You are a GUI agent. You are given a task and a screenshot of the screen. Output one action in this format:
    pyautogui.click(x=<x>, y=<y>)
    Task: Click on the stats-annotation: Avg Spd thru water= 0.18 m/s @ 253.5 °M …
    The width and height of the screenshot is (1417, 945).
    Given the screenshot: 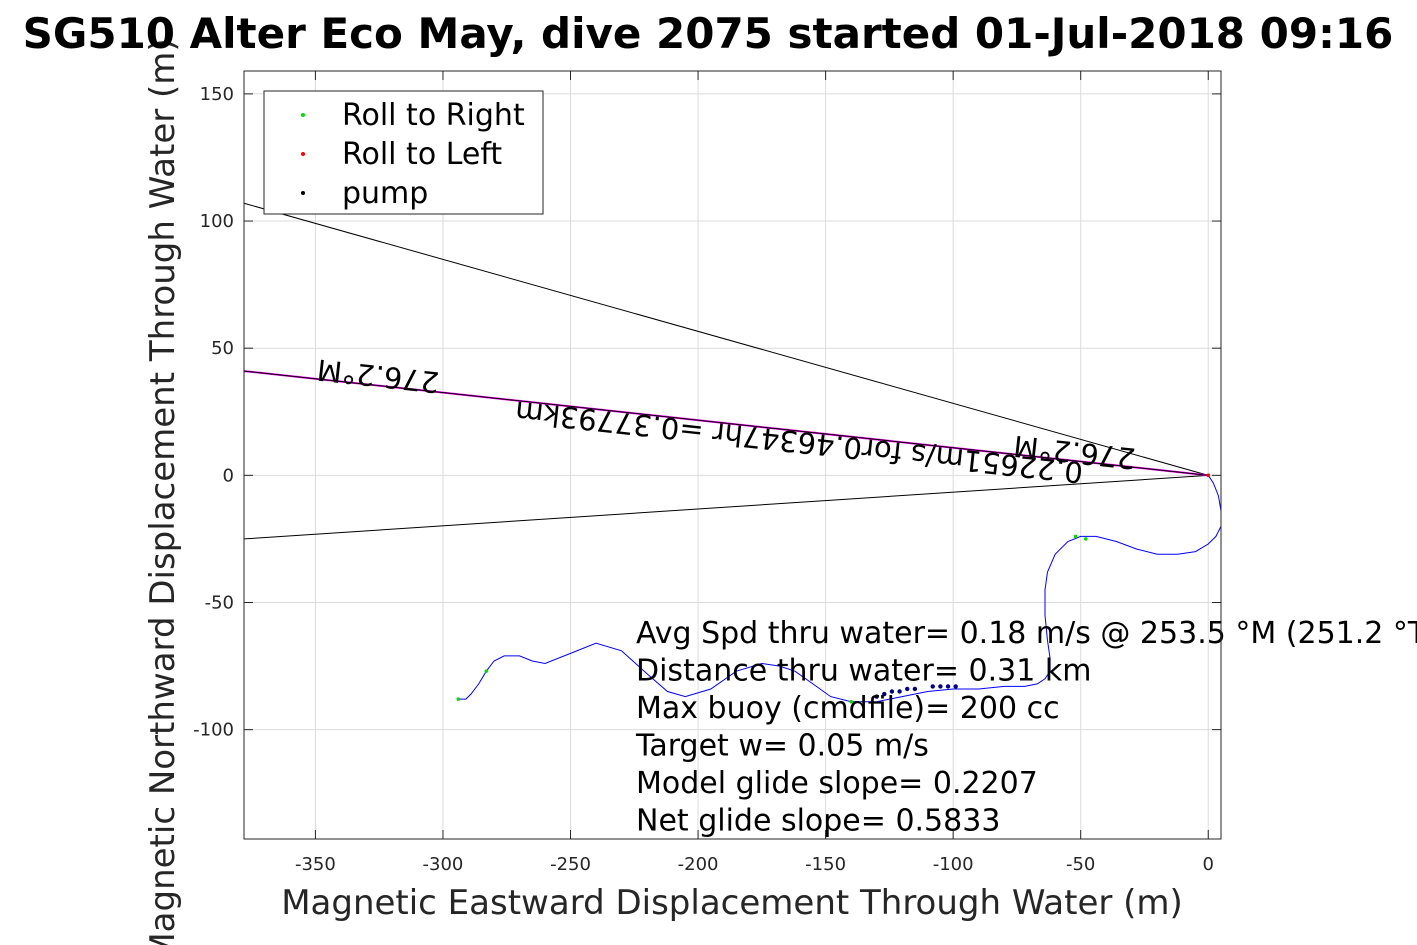 What is the action you would take?
    pyautogui.click(x=1026, y=633)
    